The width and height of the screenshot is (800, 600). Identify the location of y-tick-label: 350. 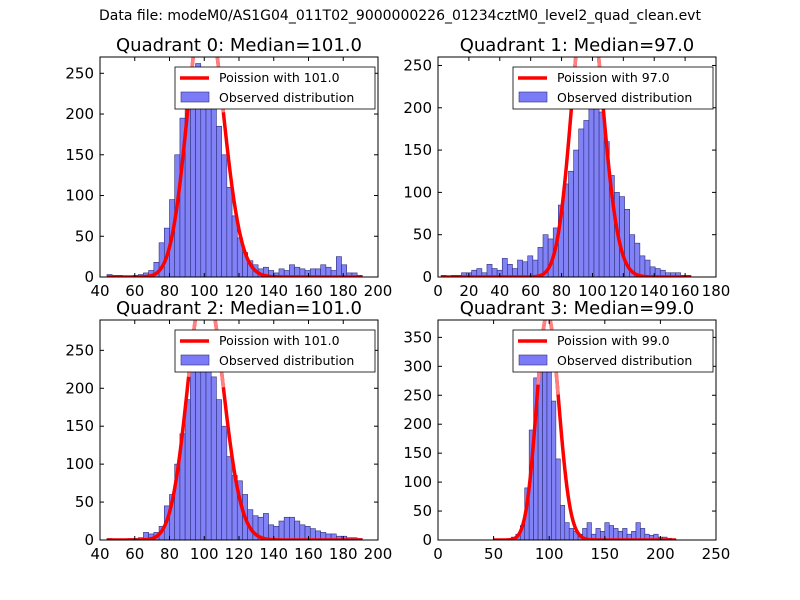
(417, 337).